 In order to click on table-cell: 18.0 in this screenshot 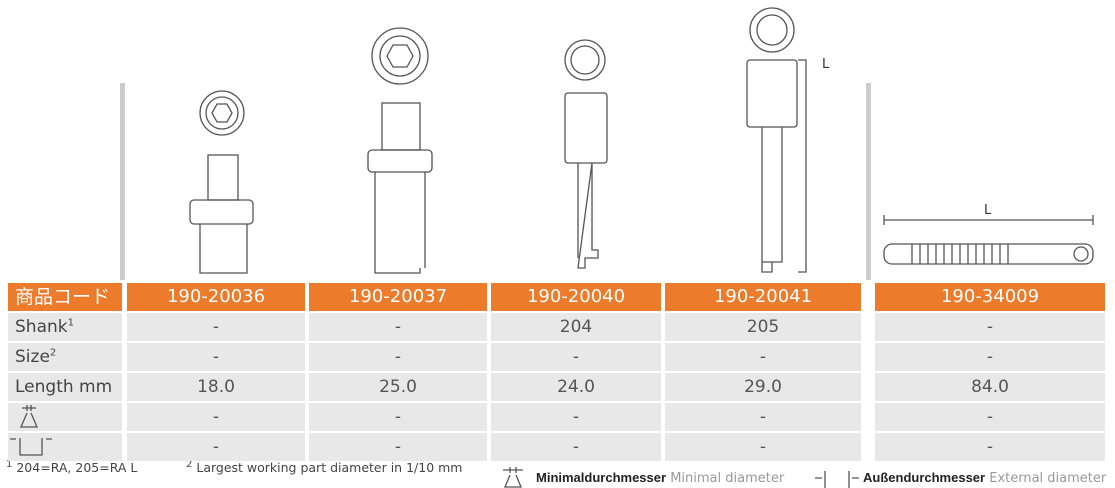, I will do `click(216, 387)`.